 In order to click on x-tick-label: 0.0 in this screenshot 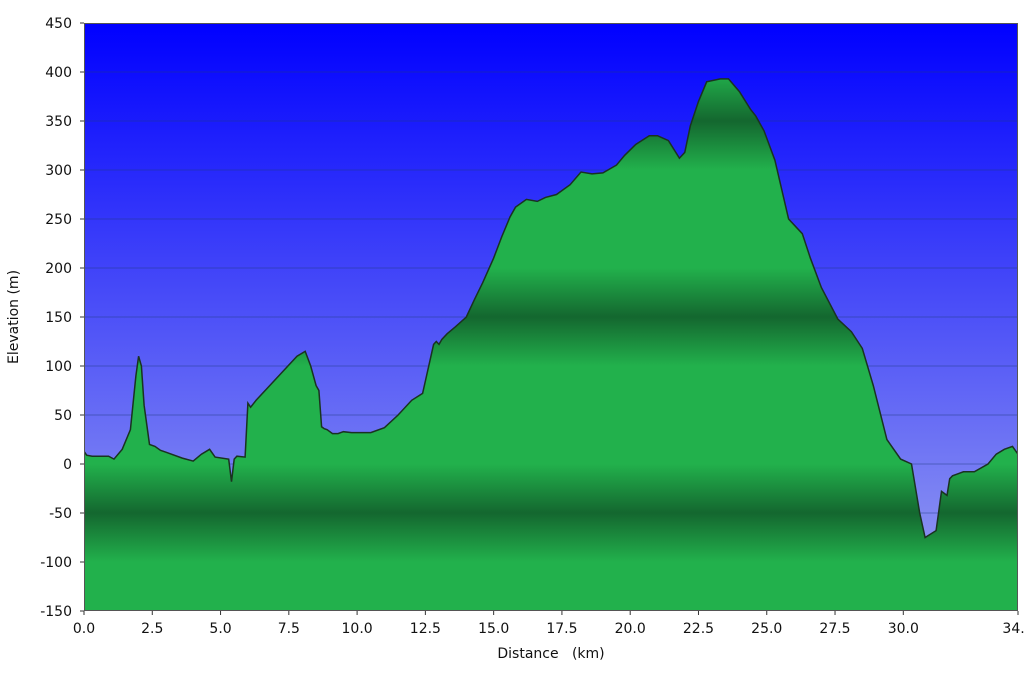, I will do `click(84, 629)`.